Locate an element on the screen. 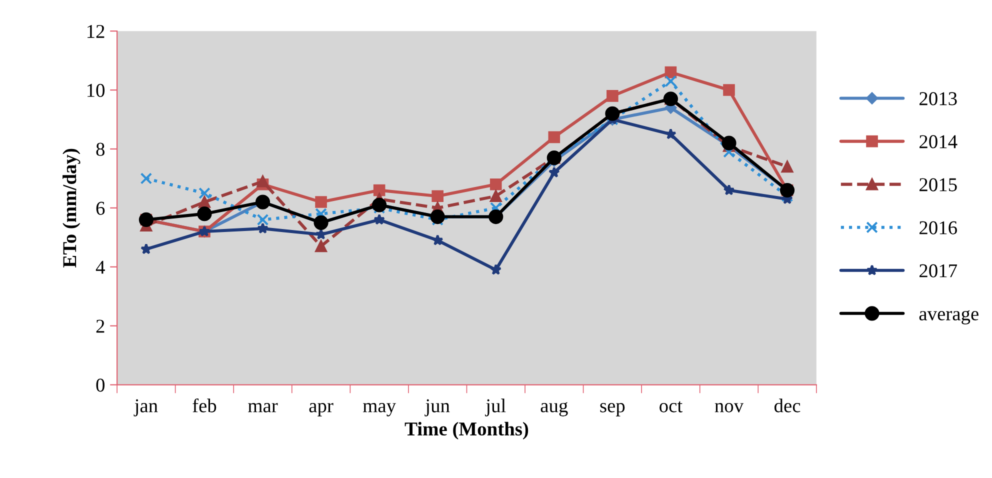  y-axis-title: ETo (mm/day) is located at coordinates (71, 208).